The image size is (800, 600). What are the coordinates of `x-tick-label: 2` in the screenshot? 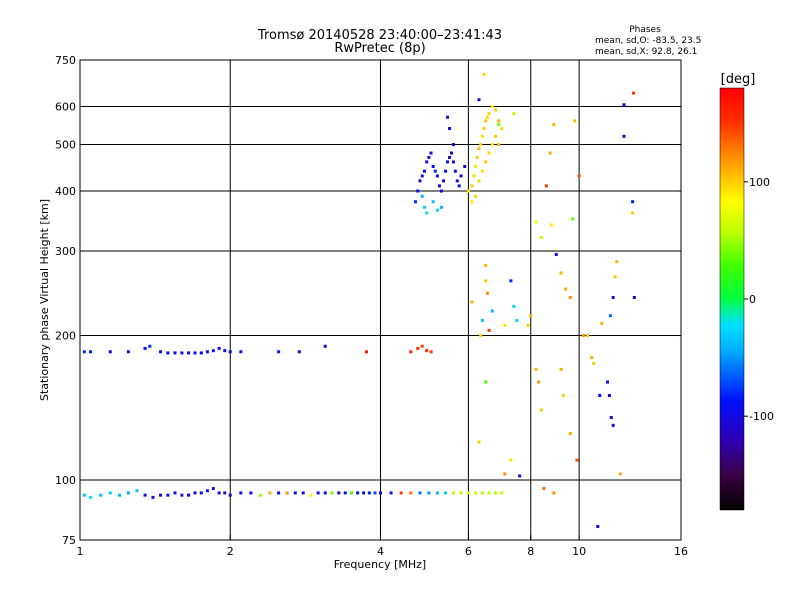 It's located at (230, 551).